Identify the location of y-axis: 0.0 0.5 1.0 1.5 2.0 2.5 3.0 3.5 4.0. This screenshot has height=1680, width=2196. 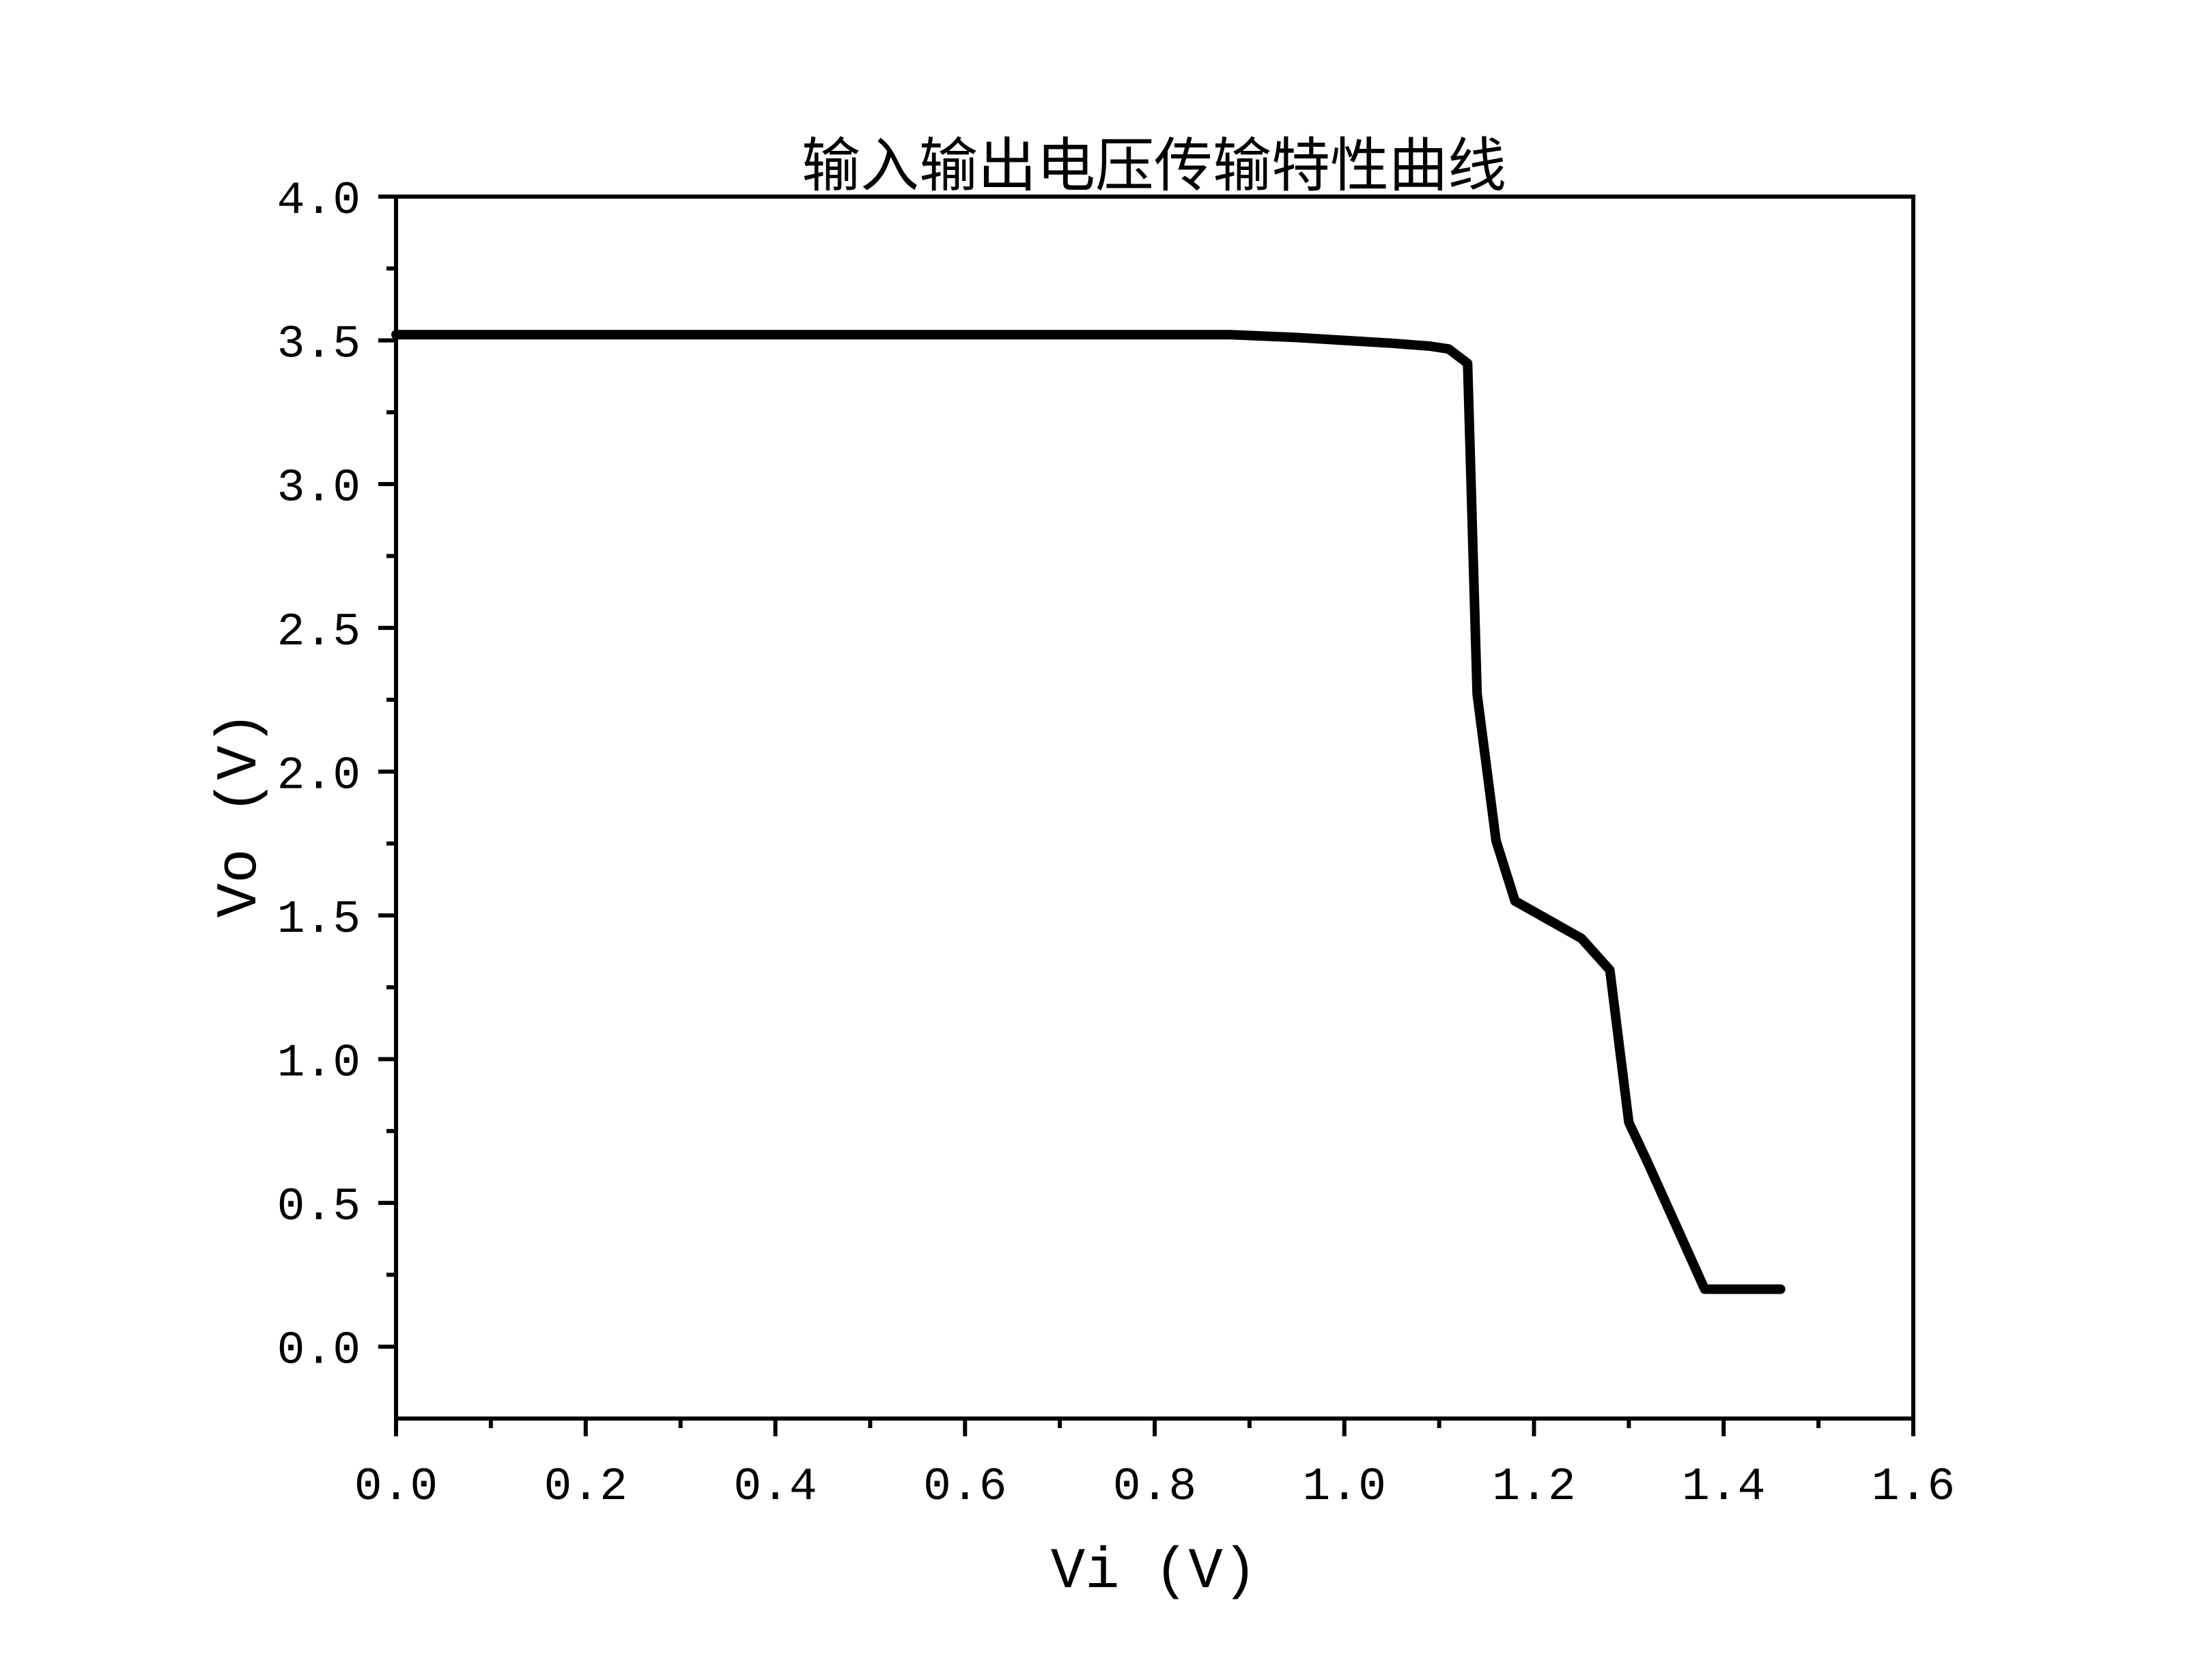
(336, 776).